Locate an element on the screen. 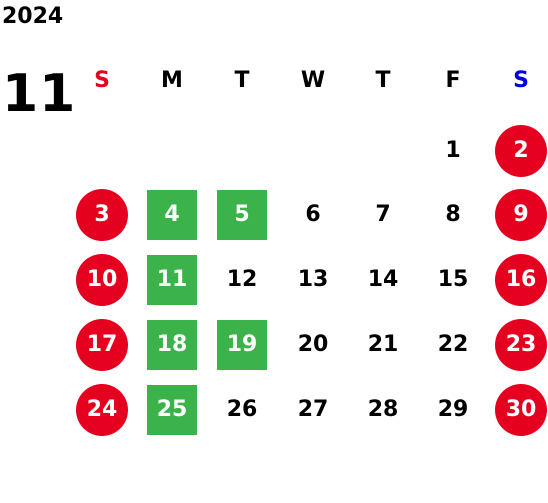 The height and width of the screenshot is (503, 548). calendar-day-18: 18 is located at coordinates (172, 345).